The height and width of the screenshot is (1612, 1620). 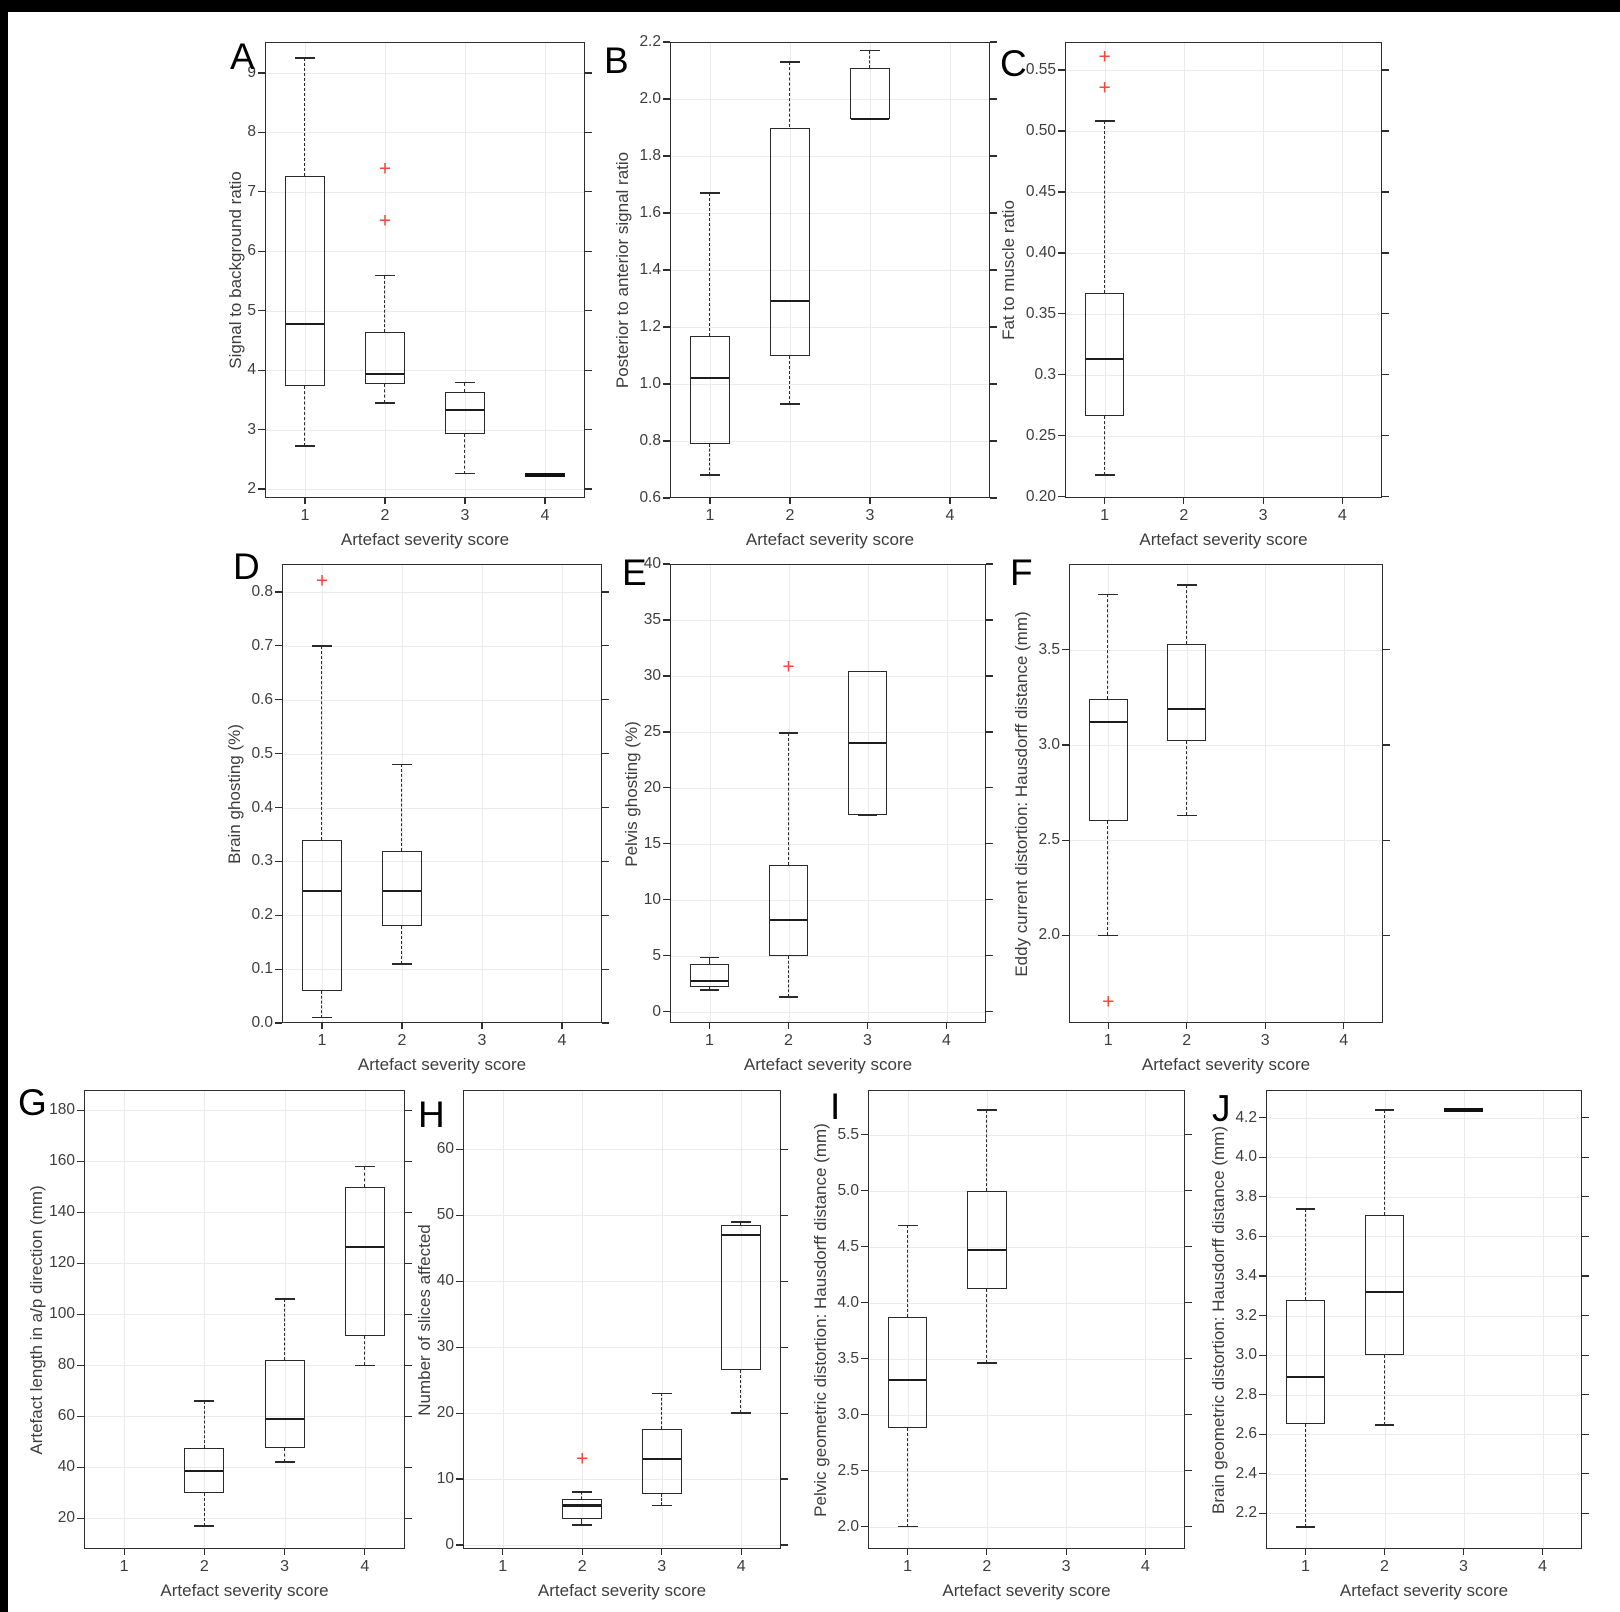 I want to click on y-tick-label: 1.6, so click(x=650, y=212).